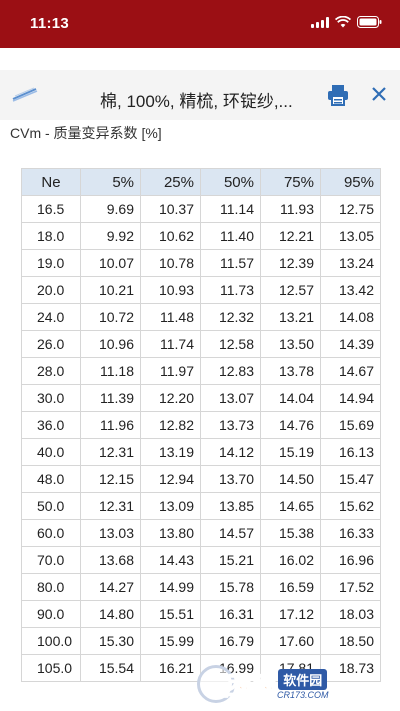  Describe the element at coordinates (338, 97) in the screenshot. I see `print-icon` at that location.